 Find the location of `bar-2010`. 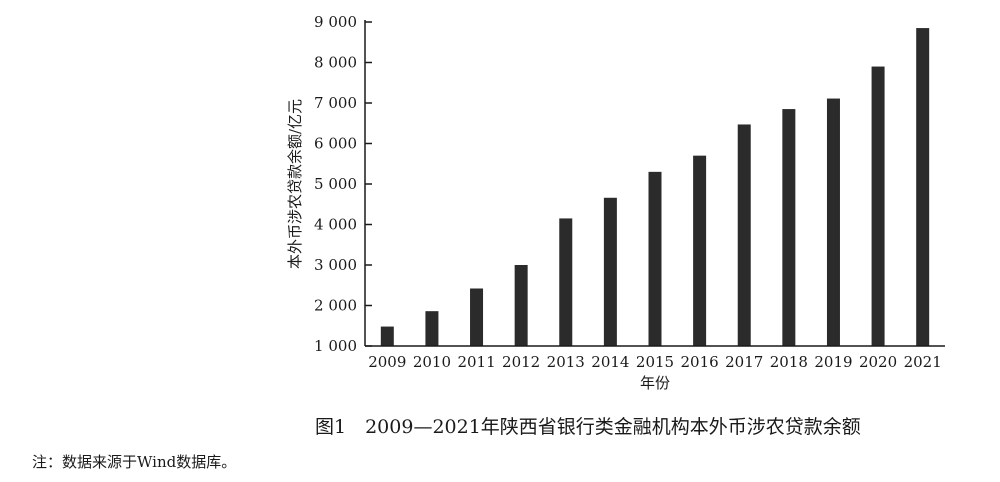

bar-2010 is located at coordinates (432, 328).